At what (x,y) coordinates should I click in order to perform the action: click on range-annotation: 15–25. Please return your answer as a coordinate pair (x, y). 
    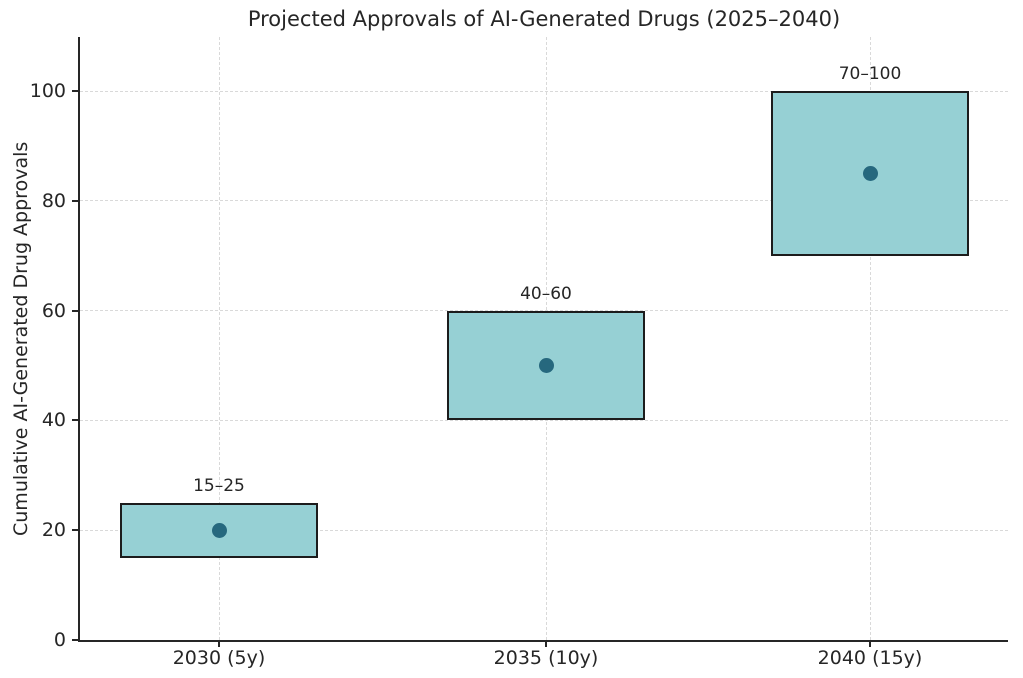
    Looking at the image, I should click on (219, 485).